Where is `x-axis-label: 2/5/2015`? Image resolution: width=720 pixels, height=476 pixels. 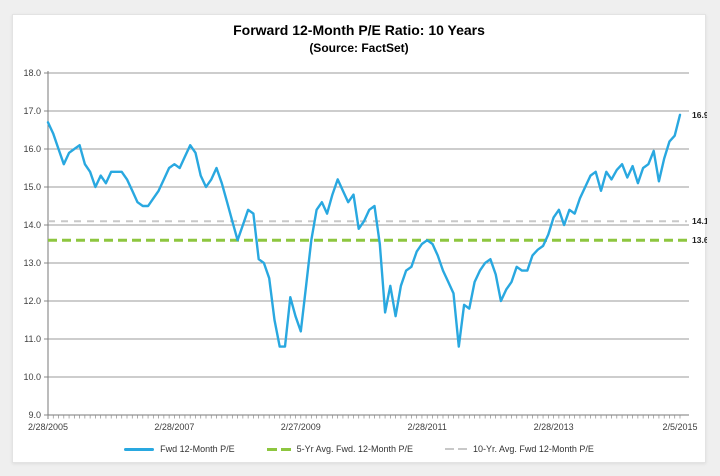
x-axis-label: 2/5/2015 is located at coordinates (679, 427).